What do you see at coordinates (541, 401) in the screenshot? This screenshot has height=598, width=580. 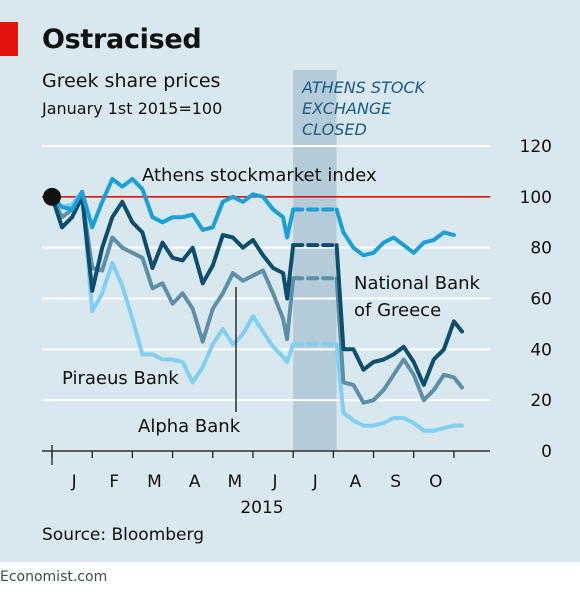 I see `y-tick-20: 20` at bounding box center [541, 401].